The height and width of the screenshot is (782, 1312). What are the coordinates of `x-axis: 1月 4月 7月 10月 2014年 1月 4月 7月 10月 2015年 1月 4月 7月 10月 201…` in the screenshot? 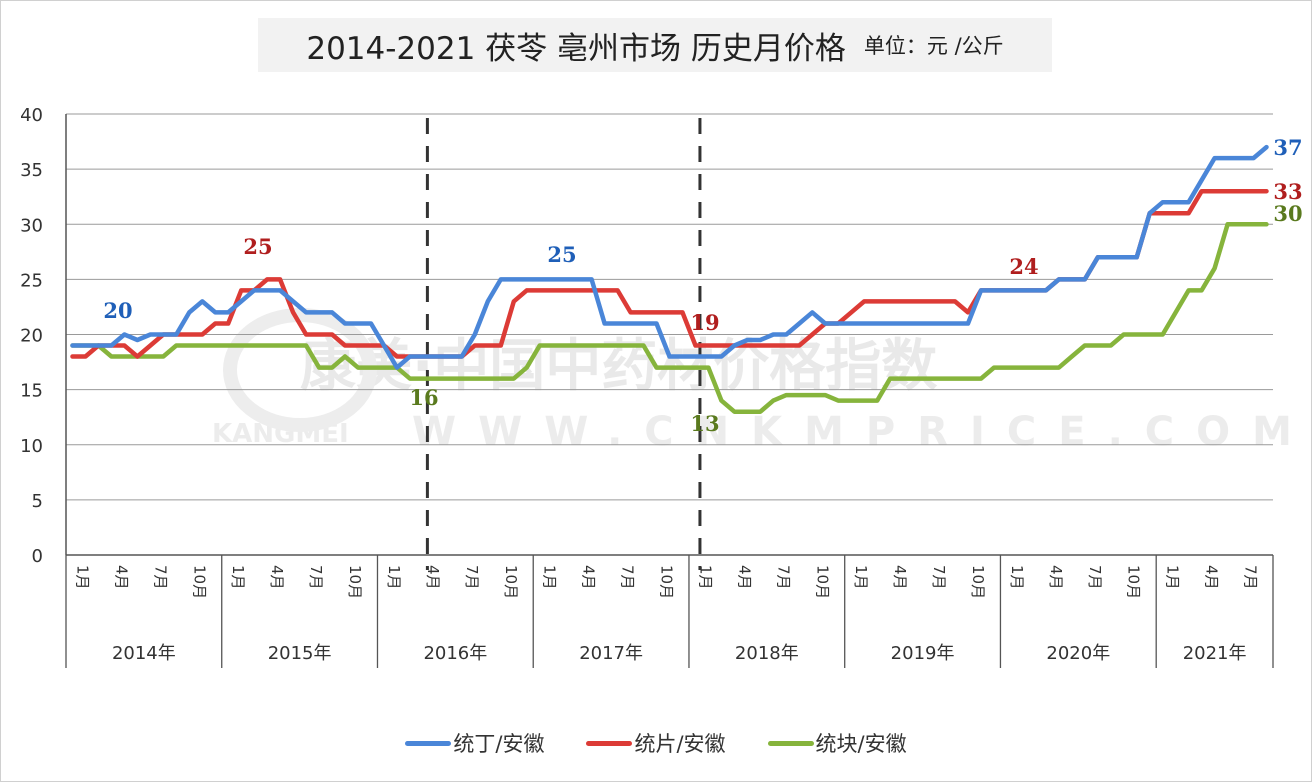 It's located at (669, 611).